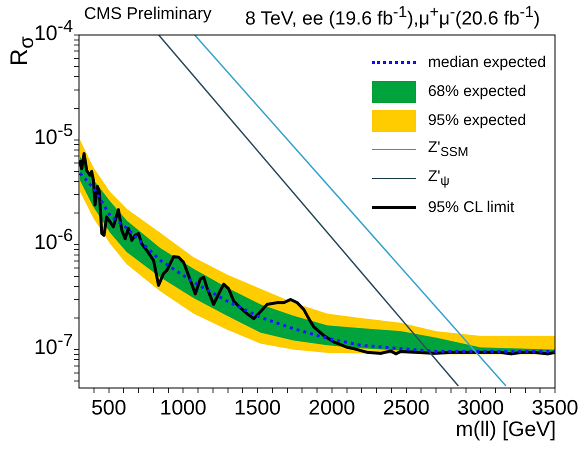 The height and width of the screenshot is (454, 584). Describe the element at coordinates (392, 17) in the screenshot. I see `text: 8 TeV, ee (19.6 fb$^{-1}$),μ$^{+}$μ$^{-}$(20.6 fb$^{-1}$)` at that location.